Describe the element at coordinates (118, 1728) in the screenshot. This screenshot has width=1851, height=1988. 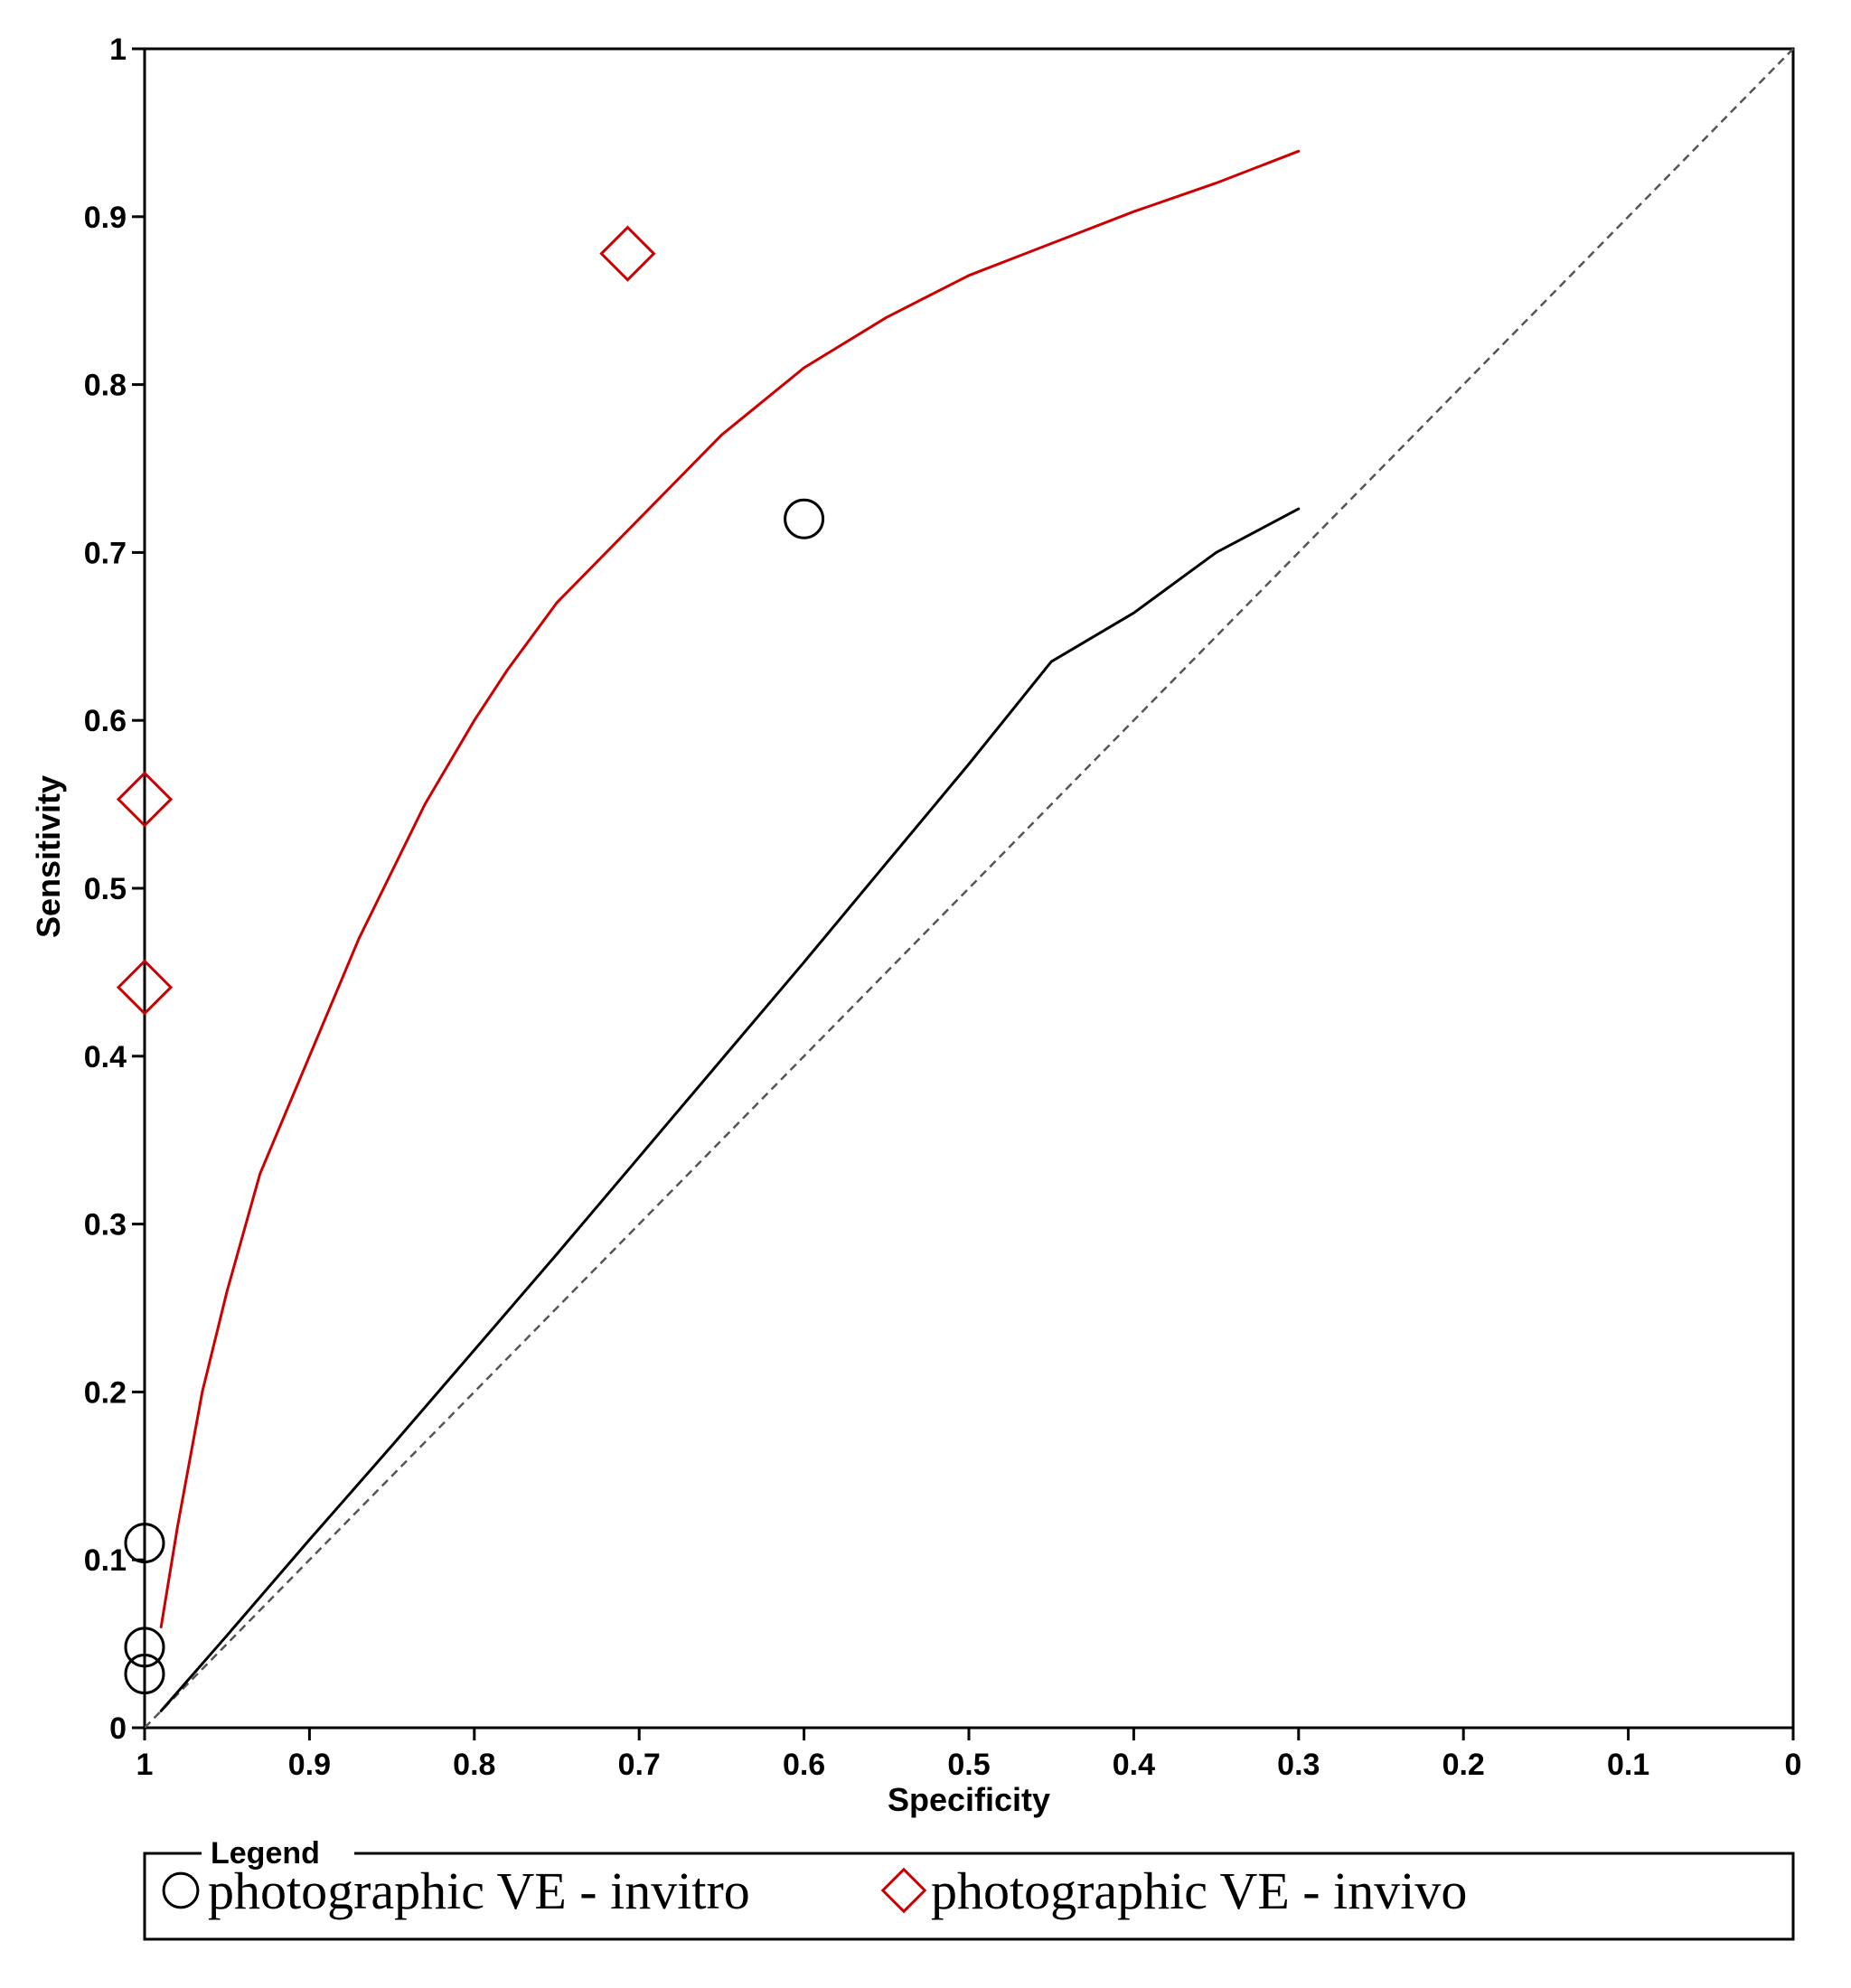
I see `y-tick-label: 0` at that location.